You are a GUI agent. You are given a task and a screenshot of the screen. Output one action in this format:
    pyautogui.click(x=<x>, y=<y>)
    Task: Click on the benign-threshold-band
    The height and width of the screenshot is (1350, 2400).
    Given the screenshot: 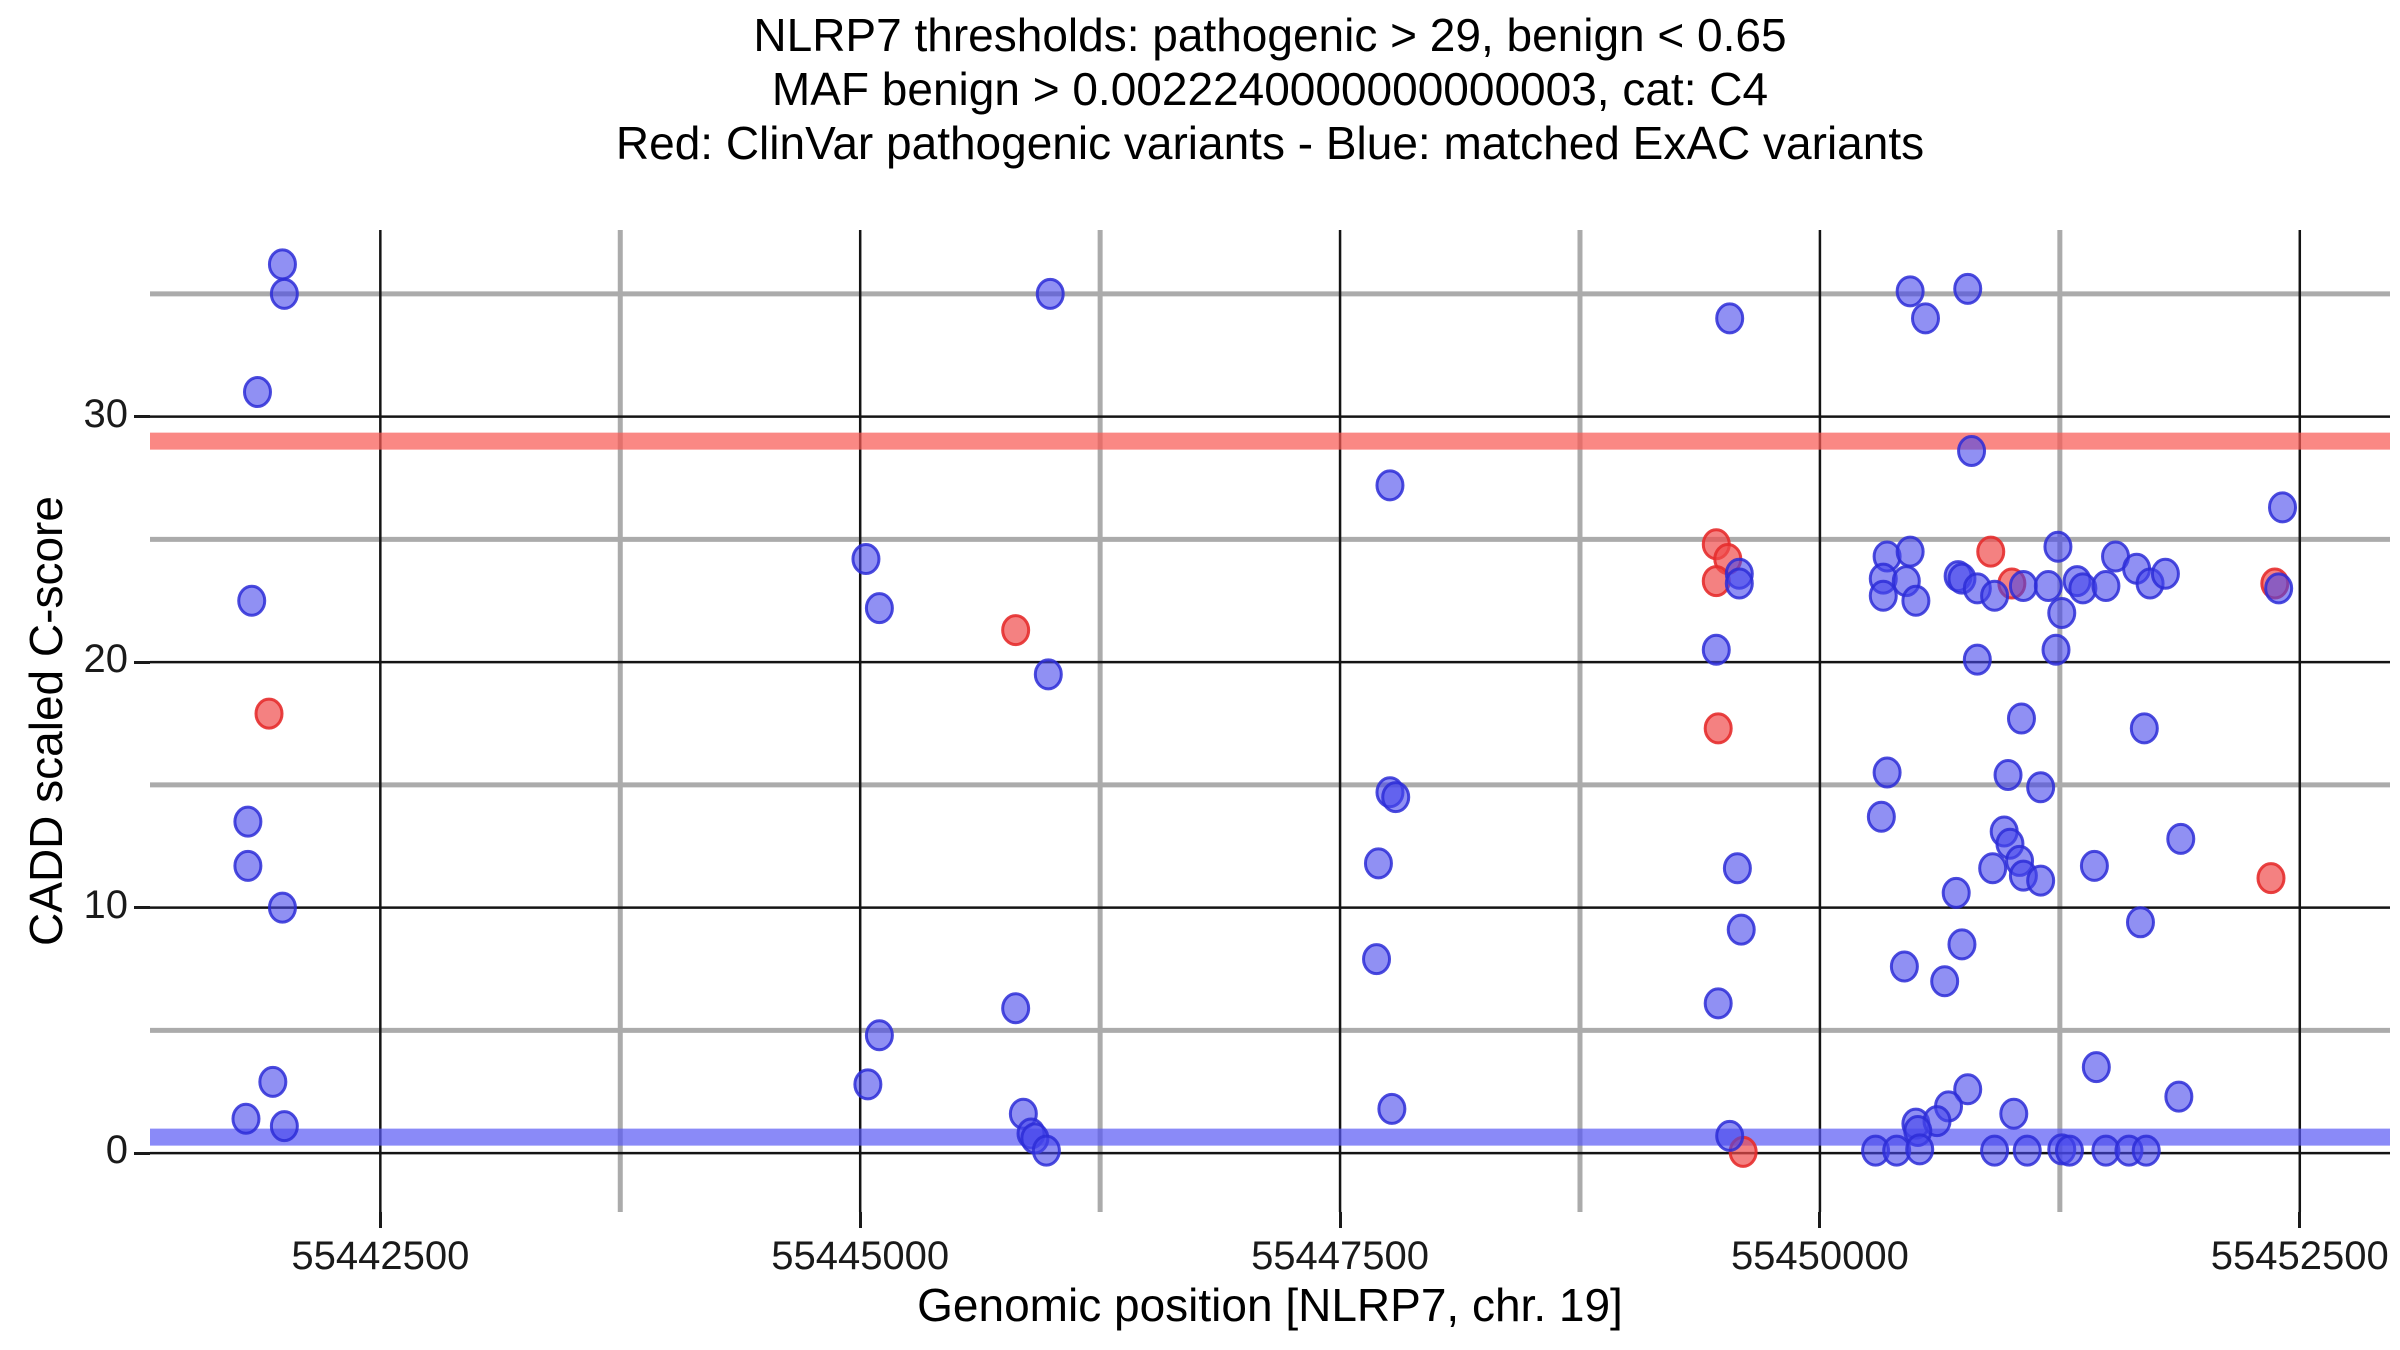 What is the action you would take?
    pyautogui.click(x=1270, y=1137)
    